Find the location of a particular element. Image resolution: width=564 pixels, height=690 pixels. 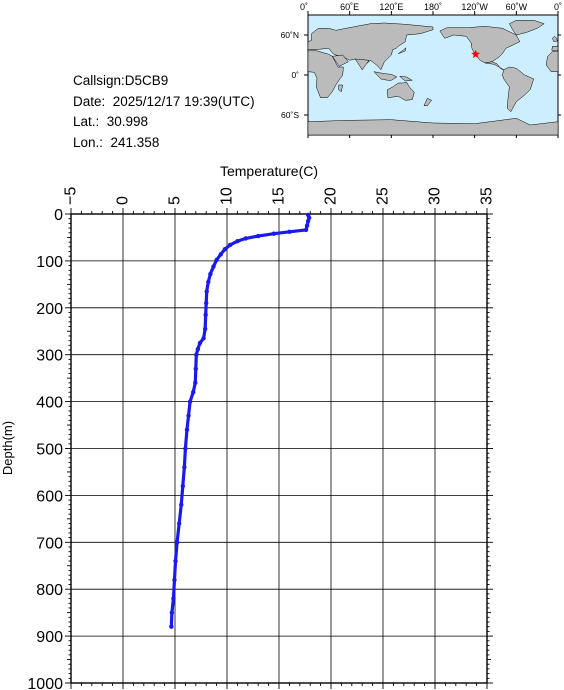

callsign-text: Callsign:D5CB9 is located at coordinates (121, 80).